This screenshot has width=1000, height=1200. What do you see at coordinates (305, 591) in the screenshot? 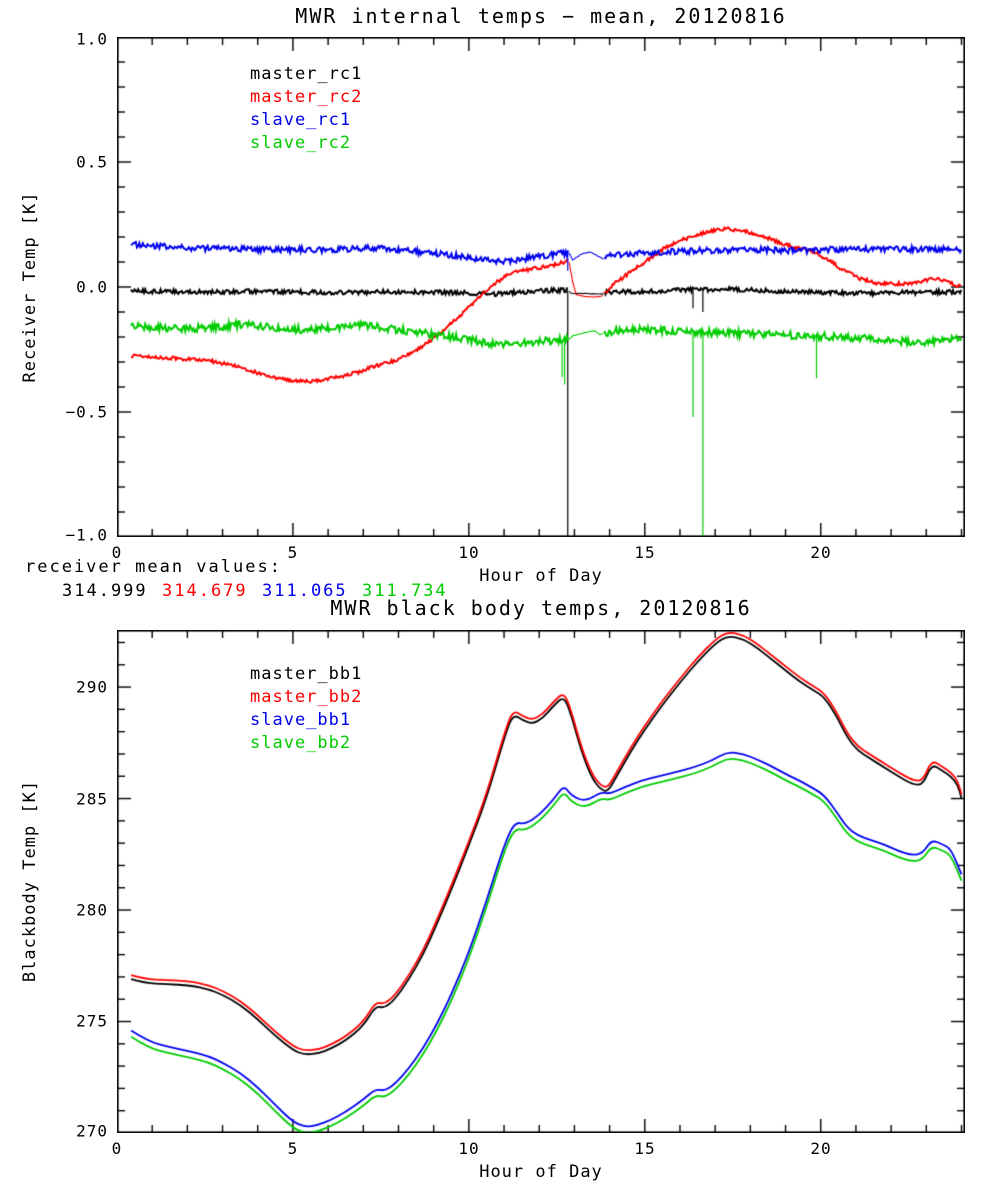
I see `mean-value-slave-rc1: 311.065` at bounding box center [305, 591].